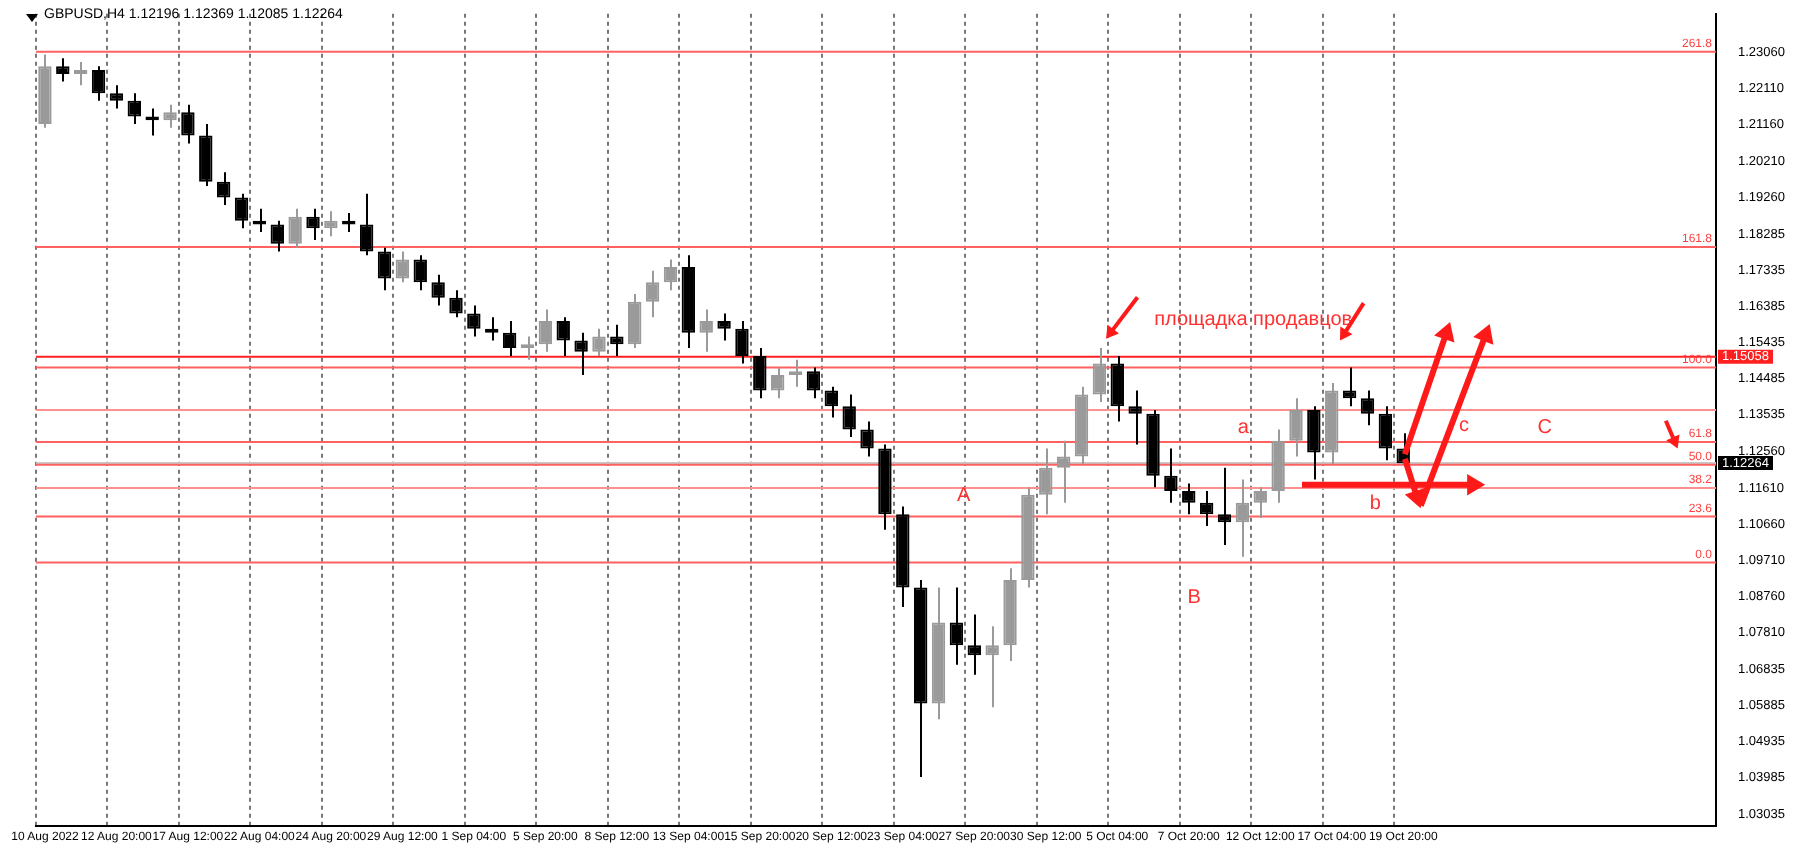 This screenshot has width=1800, height=848. Describe the element at coordinates (963, 495) in the screenshot. I see `annotation: A` at that location.